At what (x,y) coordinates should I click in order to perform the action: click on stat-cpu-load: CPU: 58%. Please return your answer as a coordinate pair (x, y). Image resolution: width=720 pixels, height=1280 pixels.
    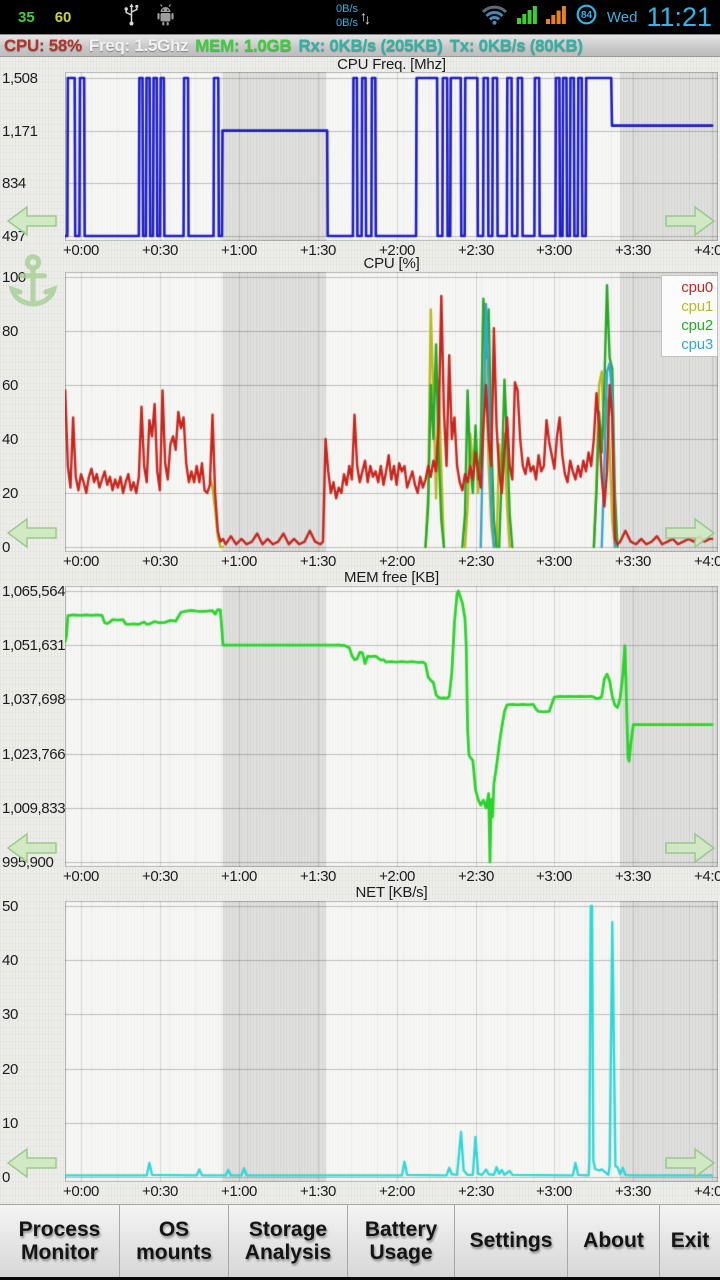
    Looking at the image, I should click on (43, 45).